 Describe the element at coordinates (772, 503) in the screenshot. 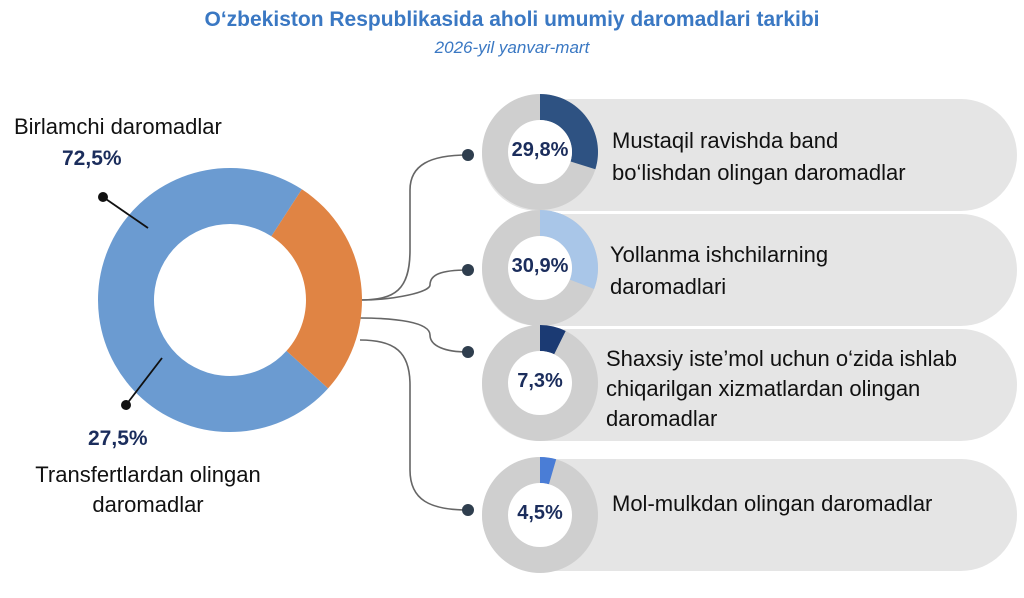

I see `property-income-label-line1: Mol-mulkdan olingan daromadlar` at that location.